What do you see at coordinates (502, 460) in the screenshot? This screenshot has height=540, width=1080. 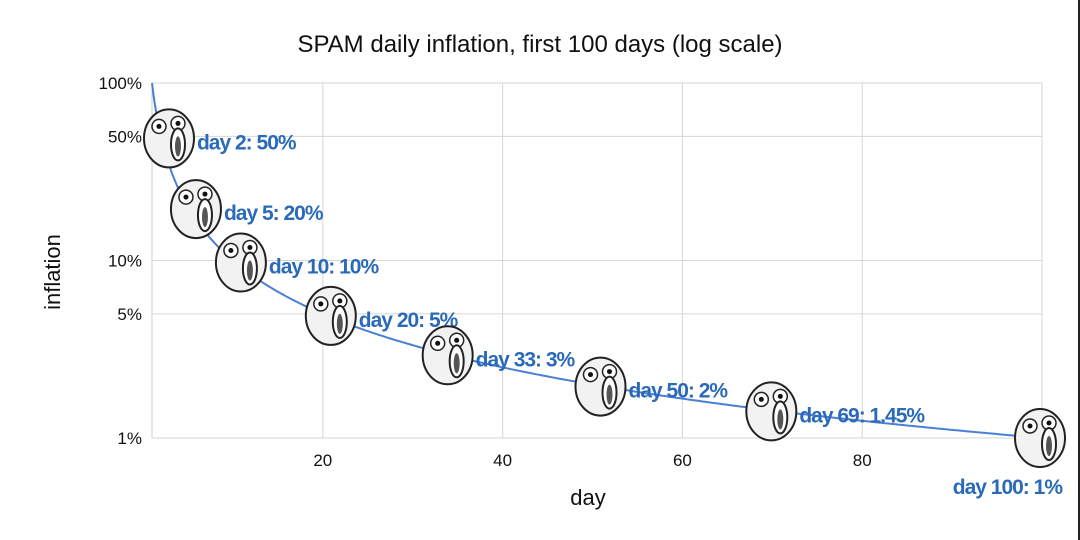 I see `x-tick-label: 40` at bounding box center [502, 460].